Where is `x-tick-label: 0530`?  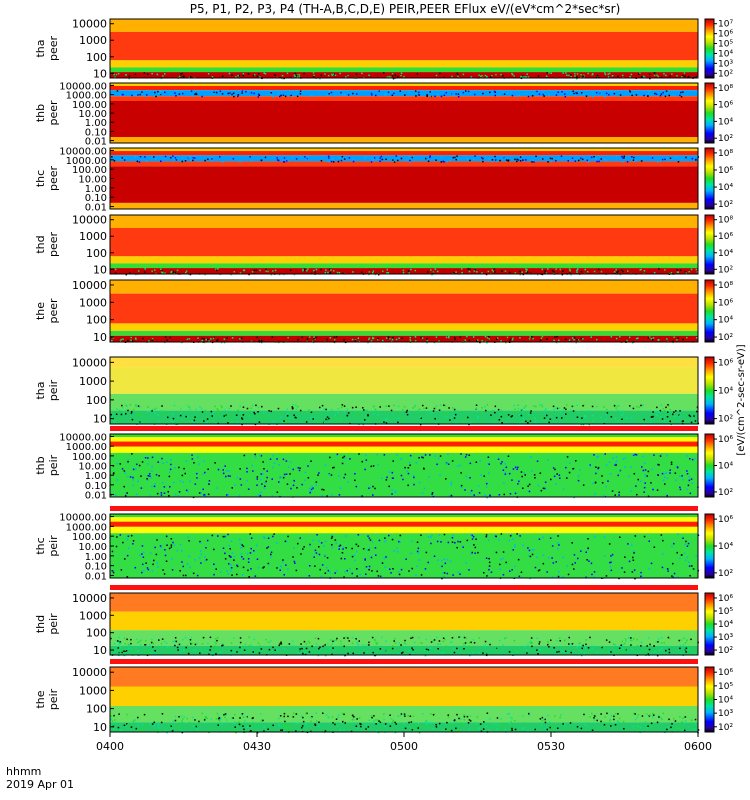
x-tick-label: 0530 is located at coordinates (551, 746).